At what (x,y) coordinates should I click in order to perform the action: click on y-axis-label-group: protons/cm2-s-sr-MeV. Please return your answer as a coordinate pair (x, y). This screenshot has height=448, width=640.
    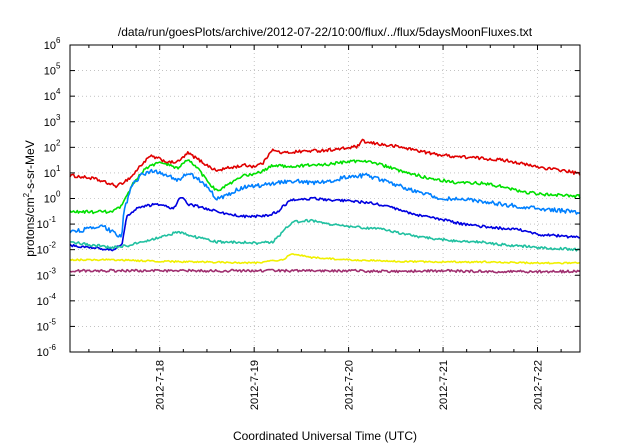
    Looking at the image, I should click on (29, 198).